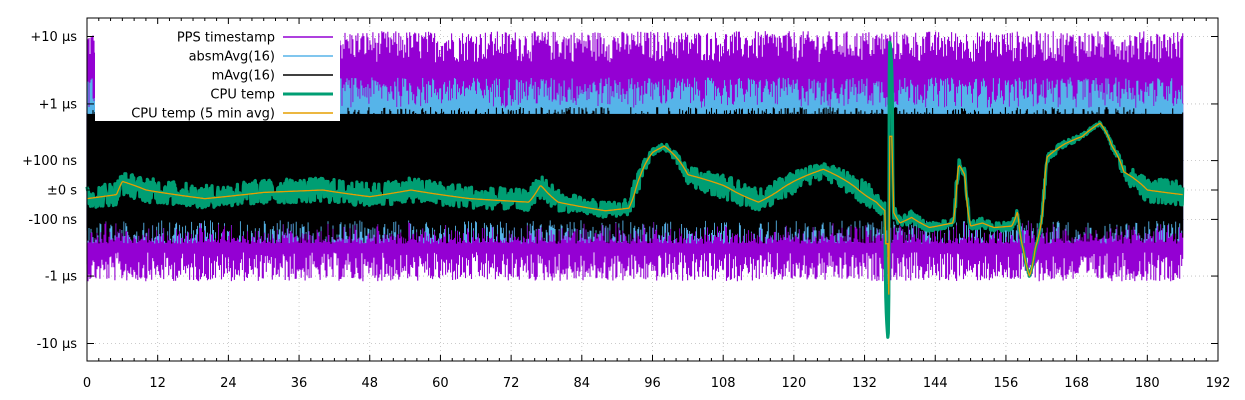  Describe the element at coordinates (1076, 383) in the screenshot. I see `x-tick-label: 168` at that location.